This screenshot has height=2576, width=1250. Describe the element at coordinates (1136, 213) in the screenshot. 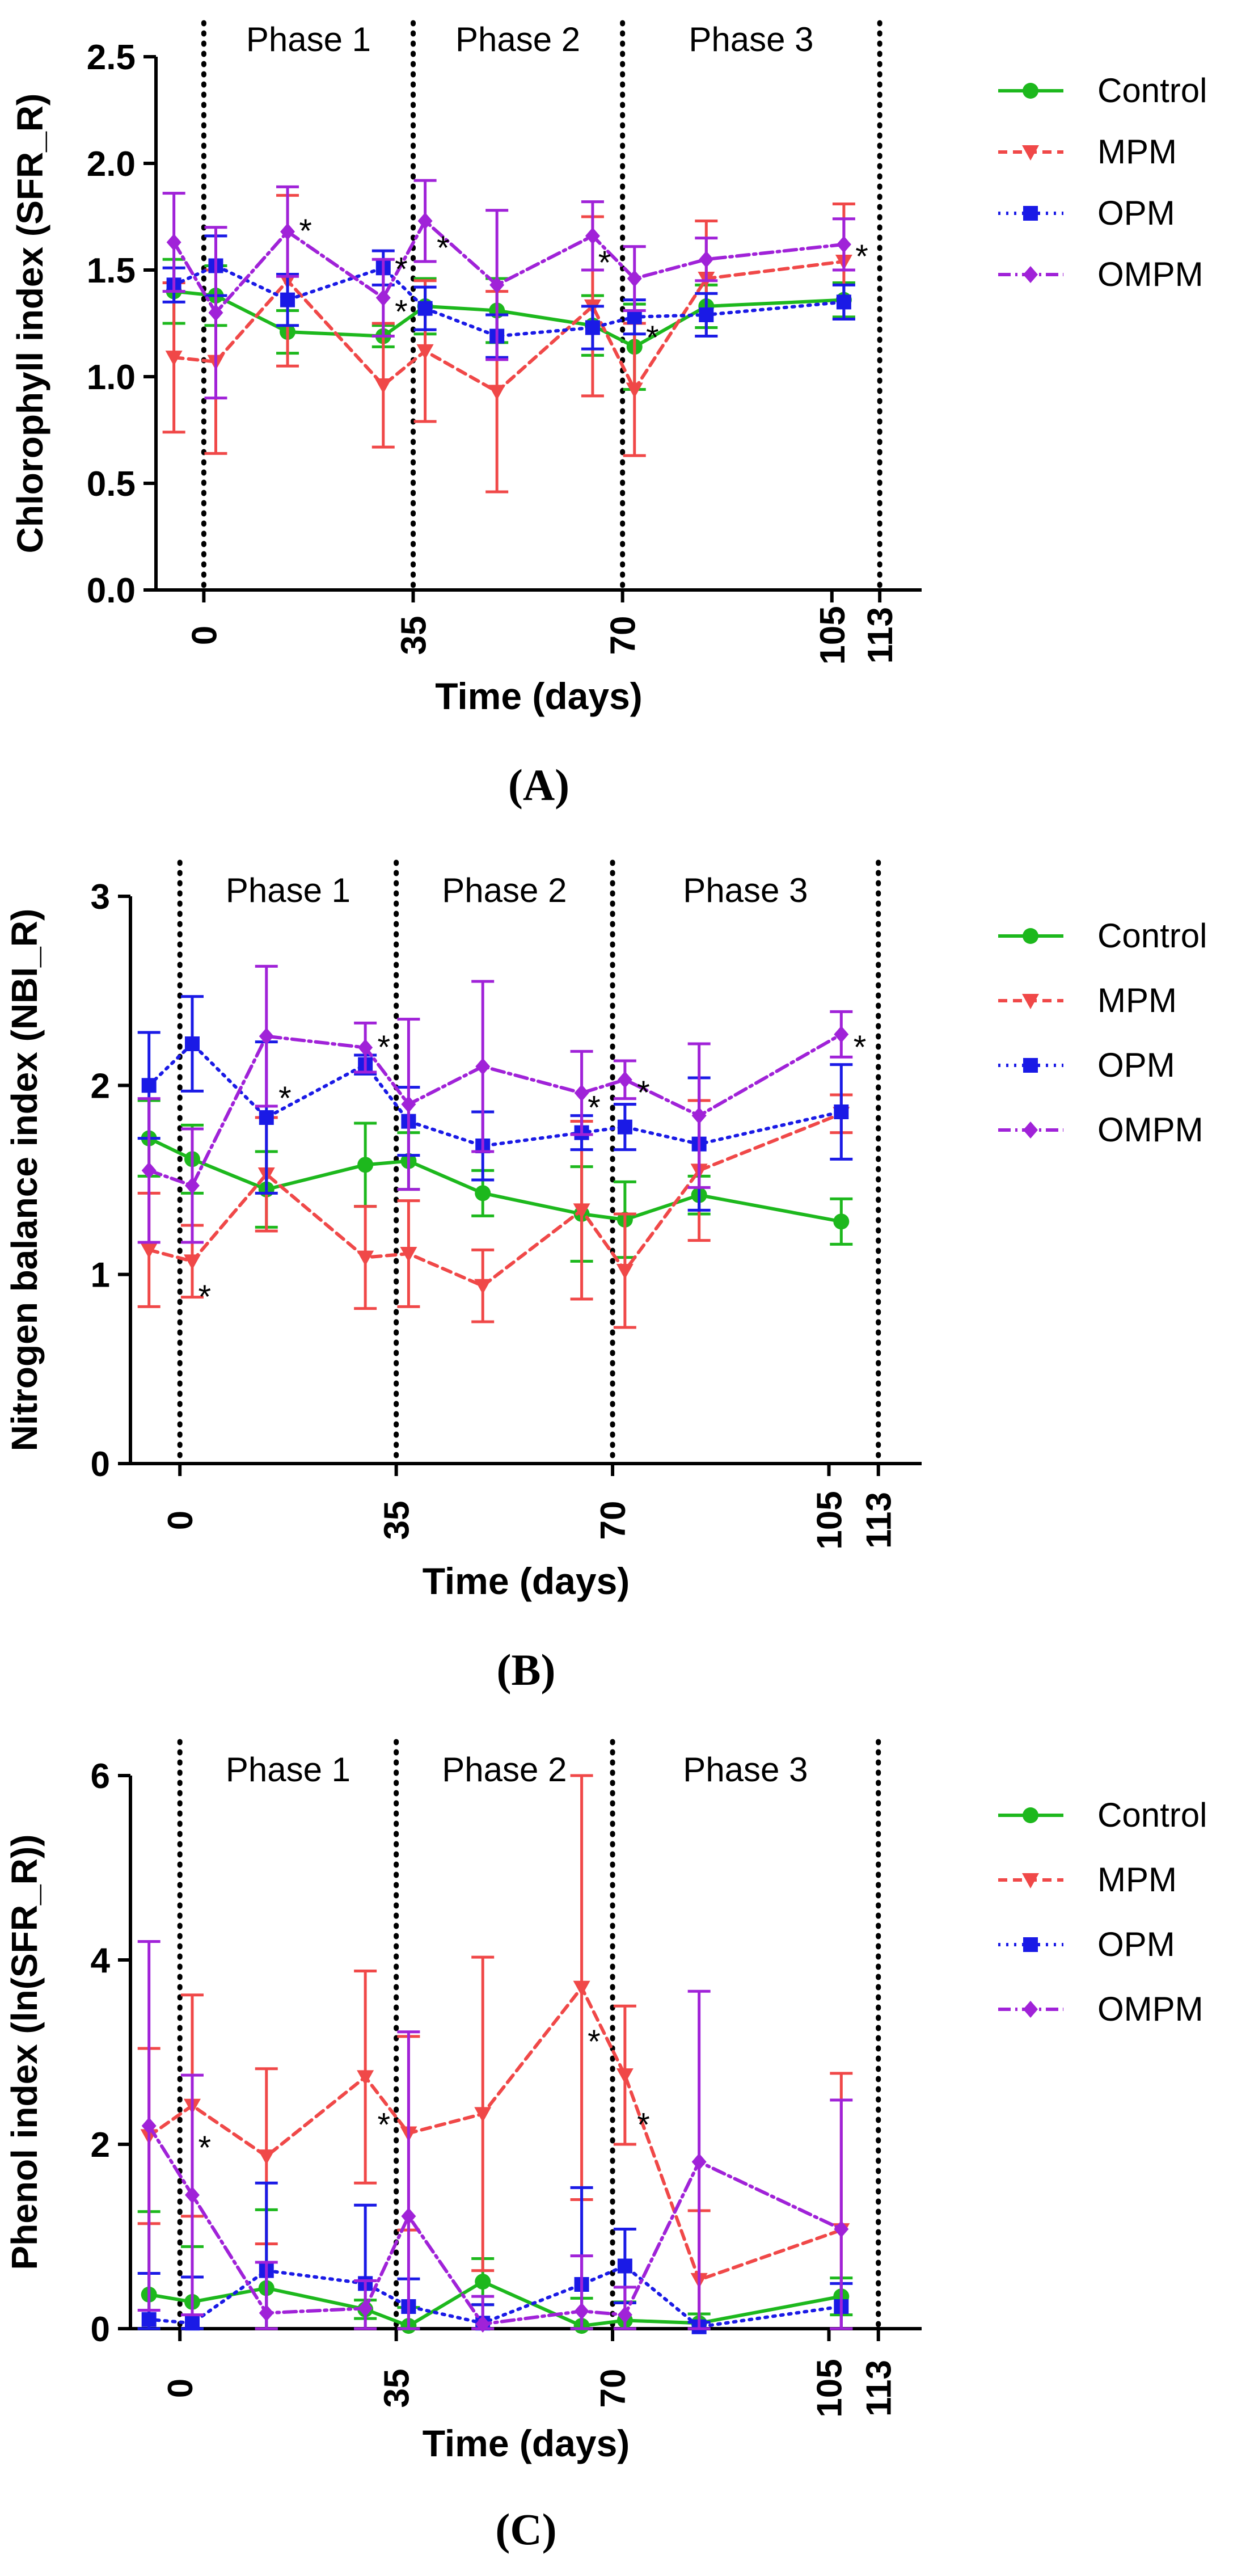

I see `legend-label: OPM` at that location.